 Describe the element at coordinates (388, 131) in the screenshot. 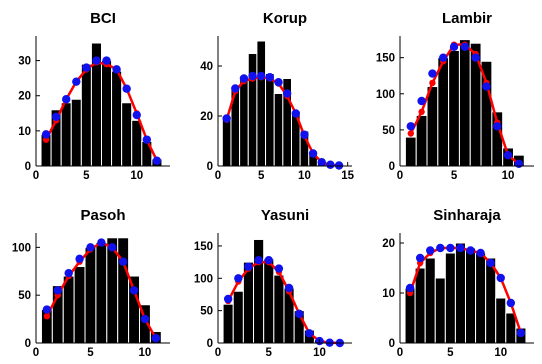

I see `y-tick-label: 50` at that location.